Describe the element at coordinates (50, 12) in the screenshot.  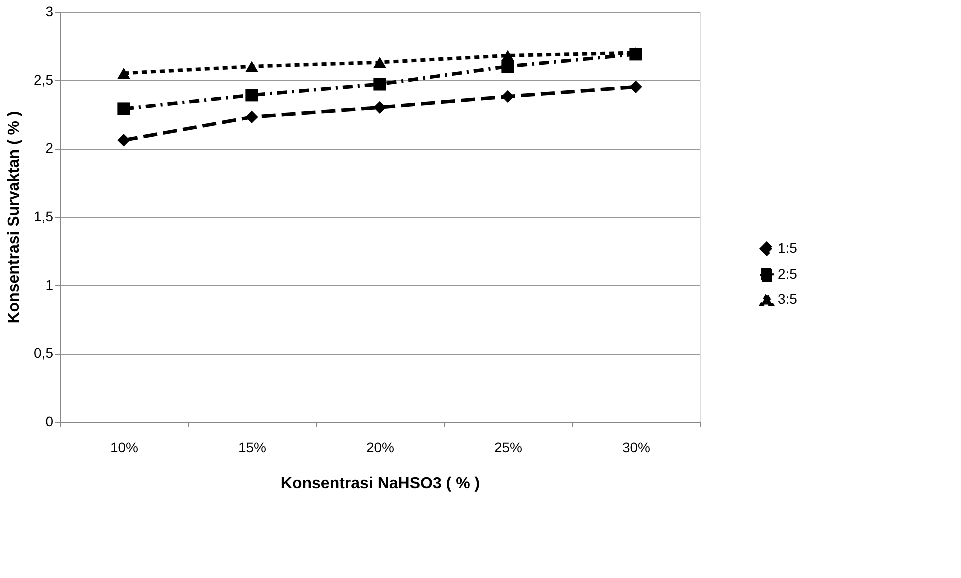
I see `y-tick-label: 3` at that location.